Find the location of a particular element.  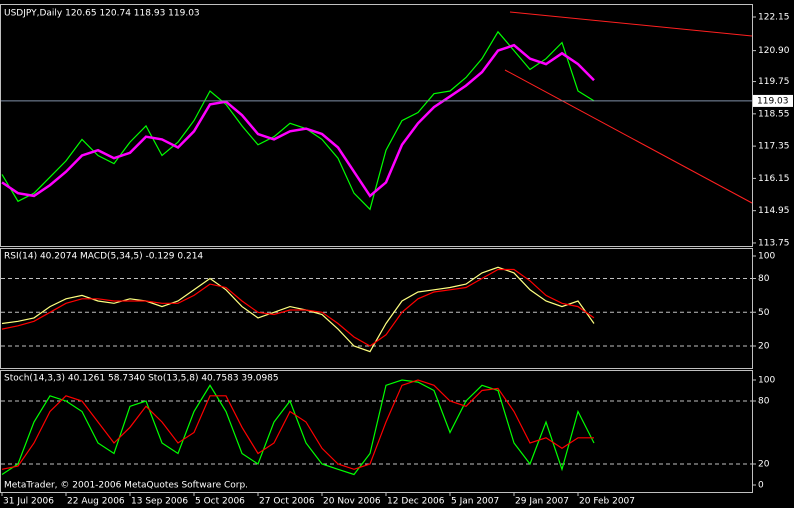

y-tick-label: 113.75 is located at coordinates (774, 243).